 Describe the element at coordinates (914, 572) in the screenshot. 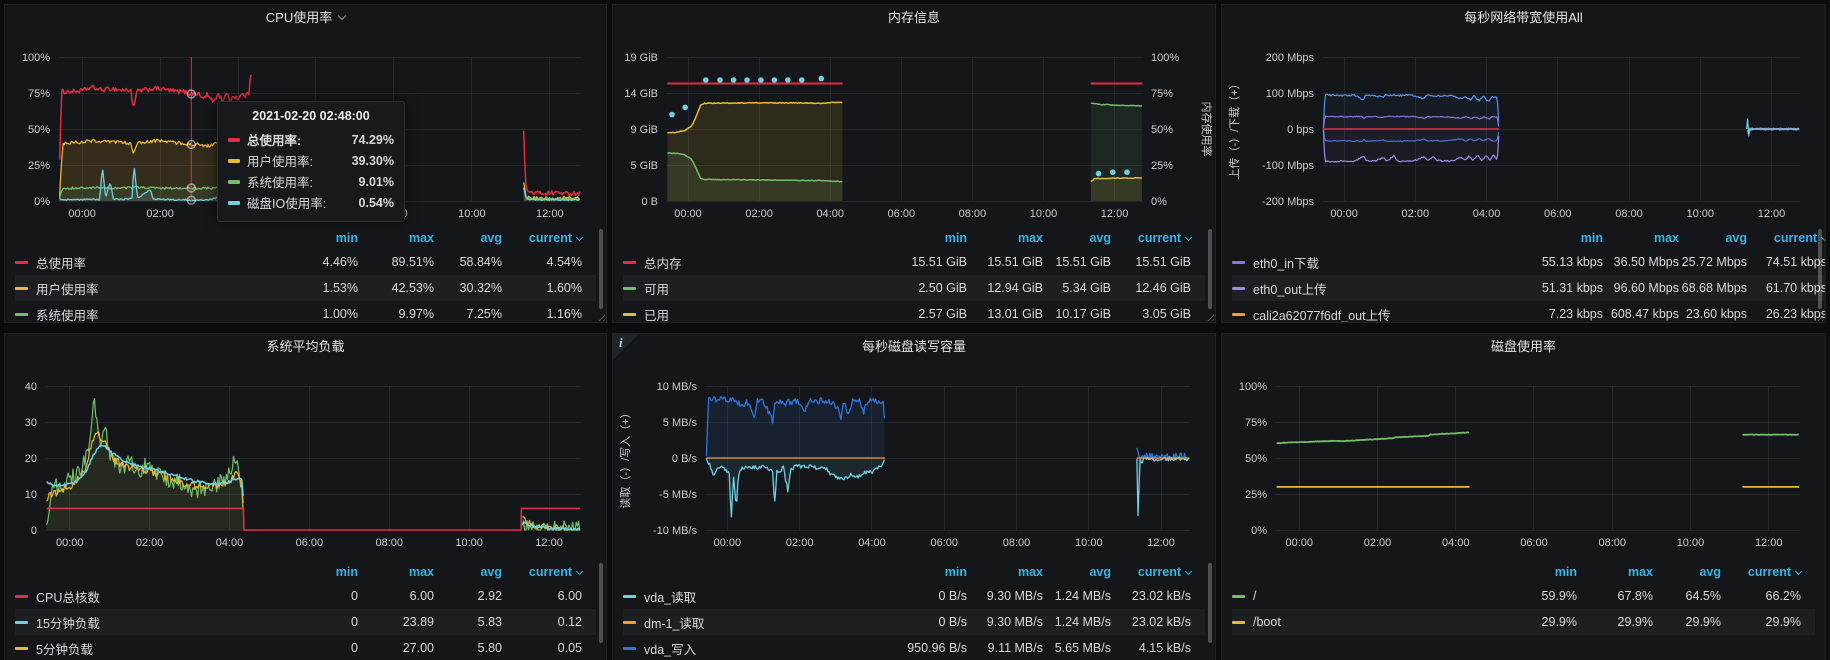

I see `legend-header: min max avg current` at that location.